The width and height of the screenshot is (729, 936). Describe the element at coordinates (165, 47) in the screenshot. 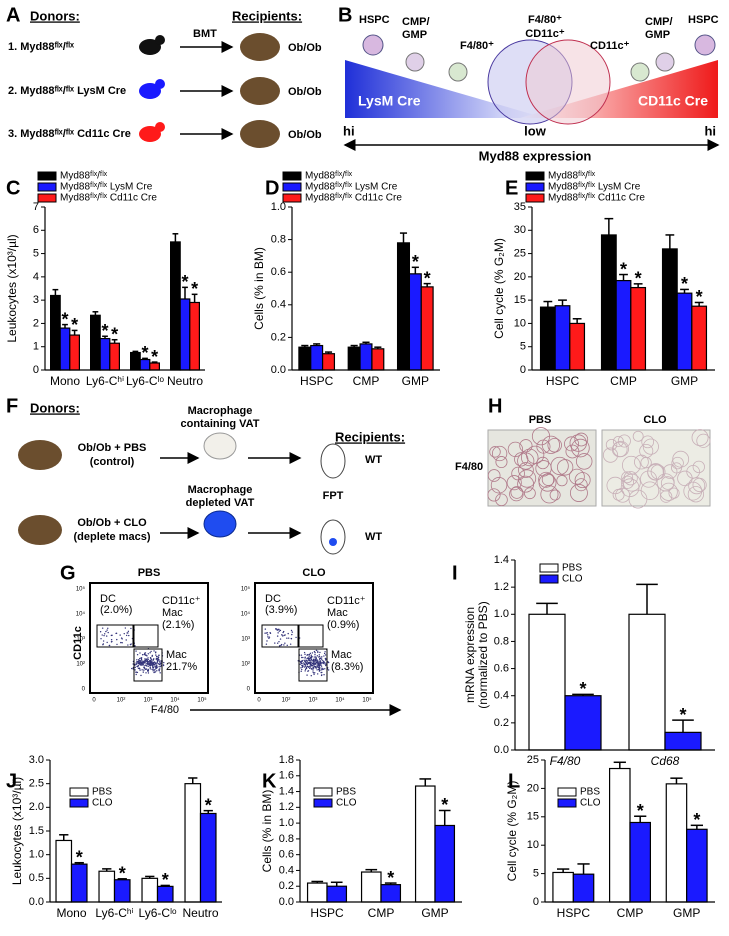

I see `row: 1. Myd88ᶠˡˣ/ᶠˡˣ Ob/Ob` at that location.